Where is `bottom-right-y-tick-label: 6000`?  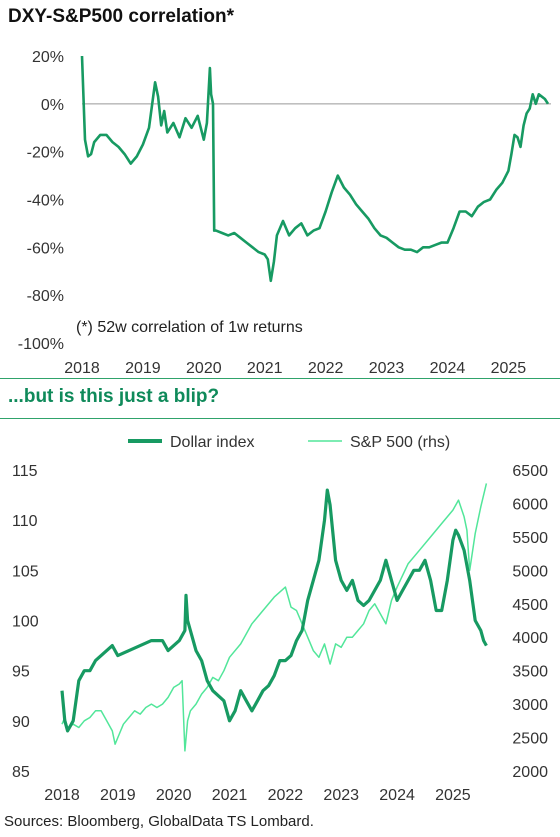 bottom-right-y-tick-label: 6000 is located at coordinates (530, 504).